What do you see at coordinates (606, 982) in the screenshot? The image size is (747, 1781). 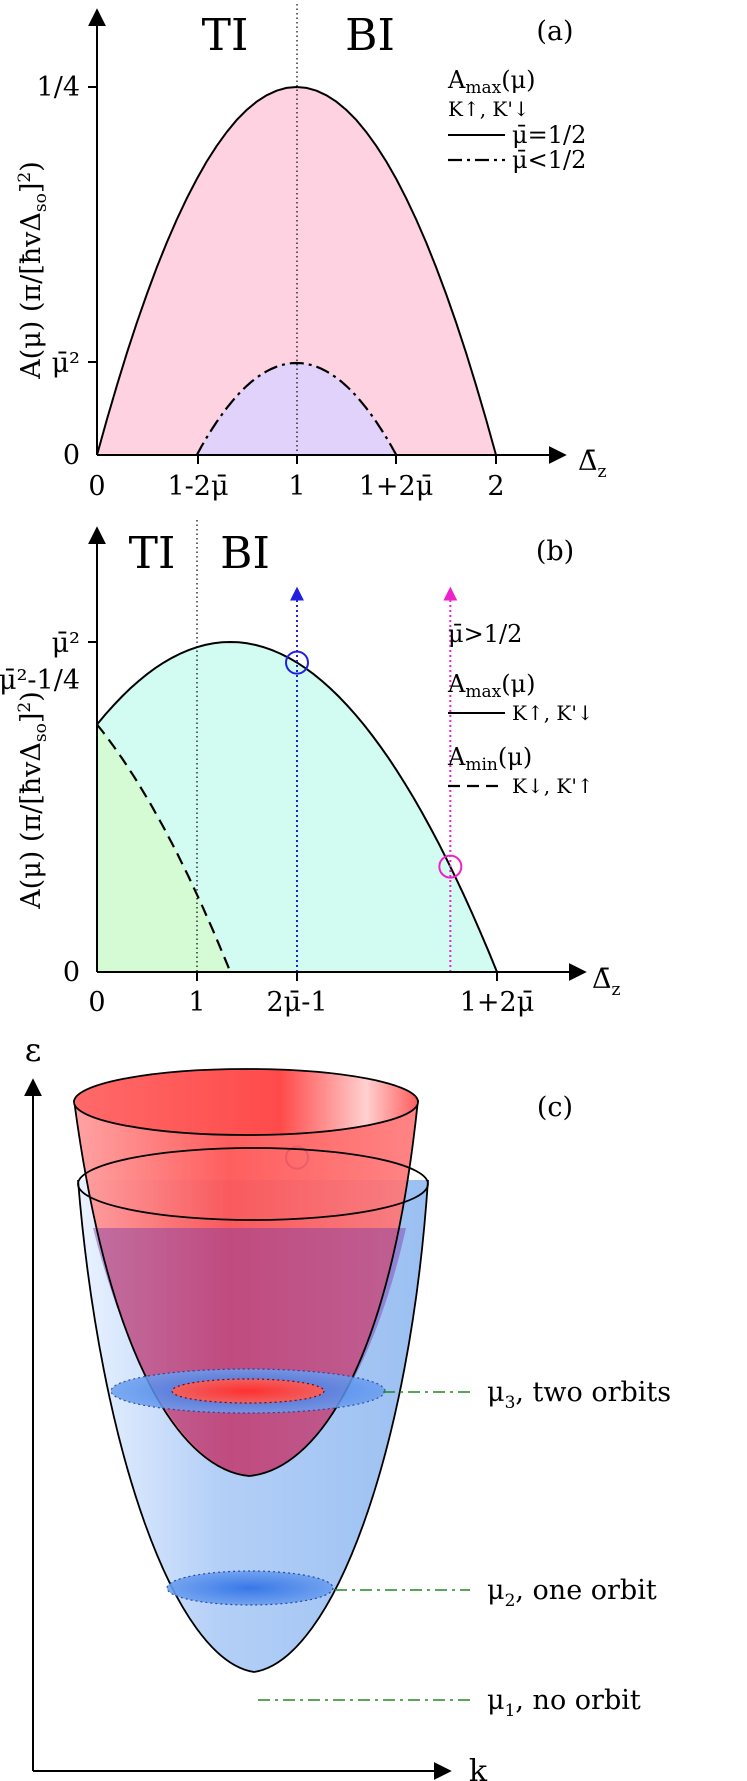 I see `b-xlabel: Δ̄z` at bounding box center [606, 982].